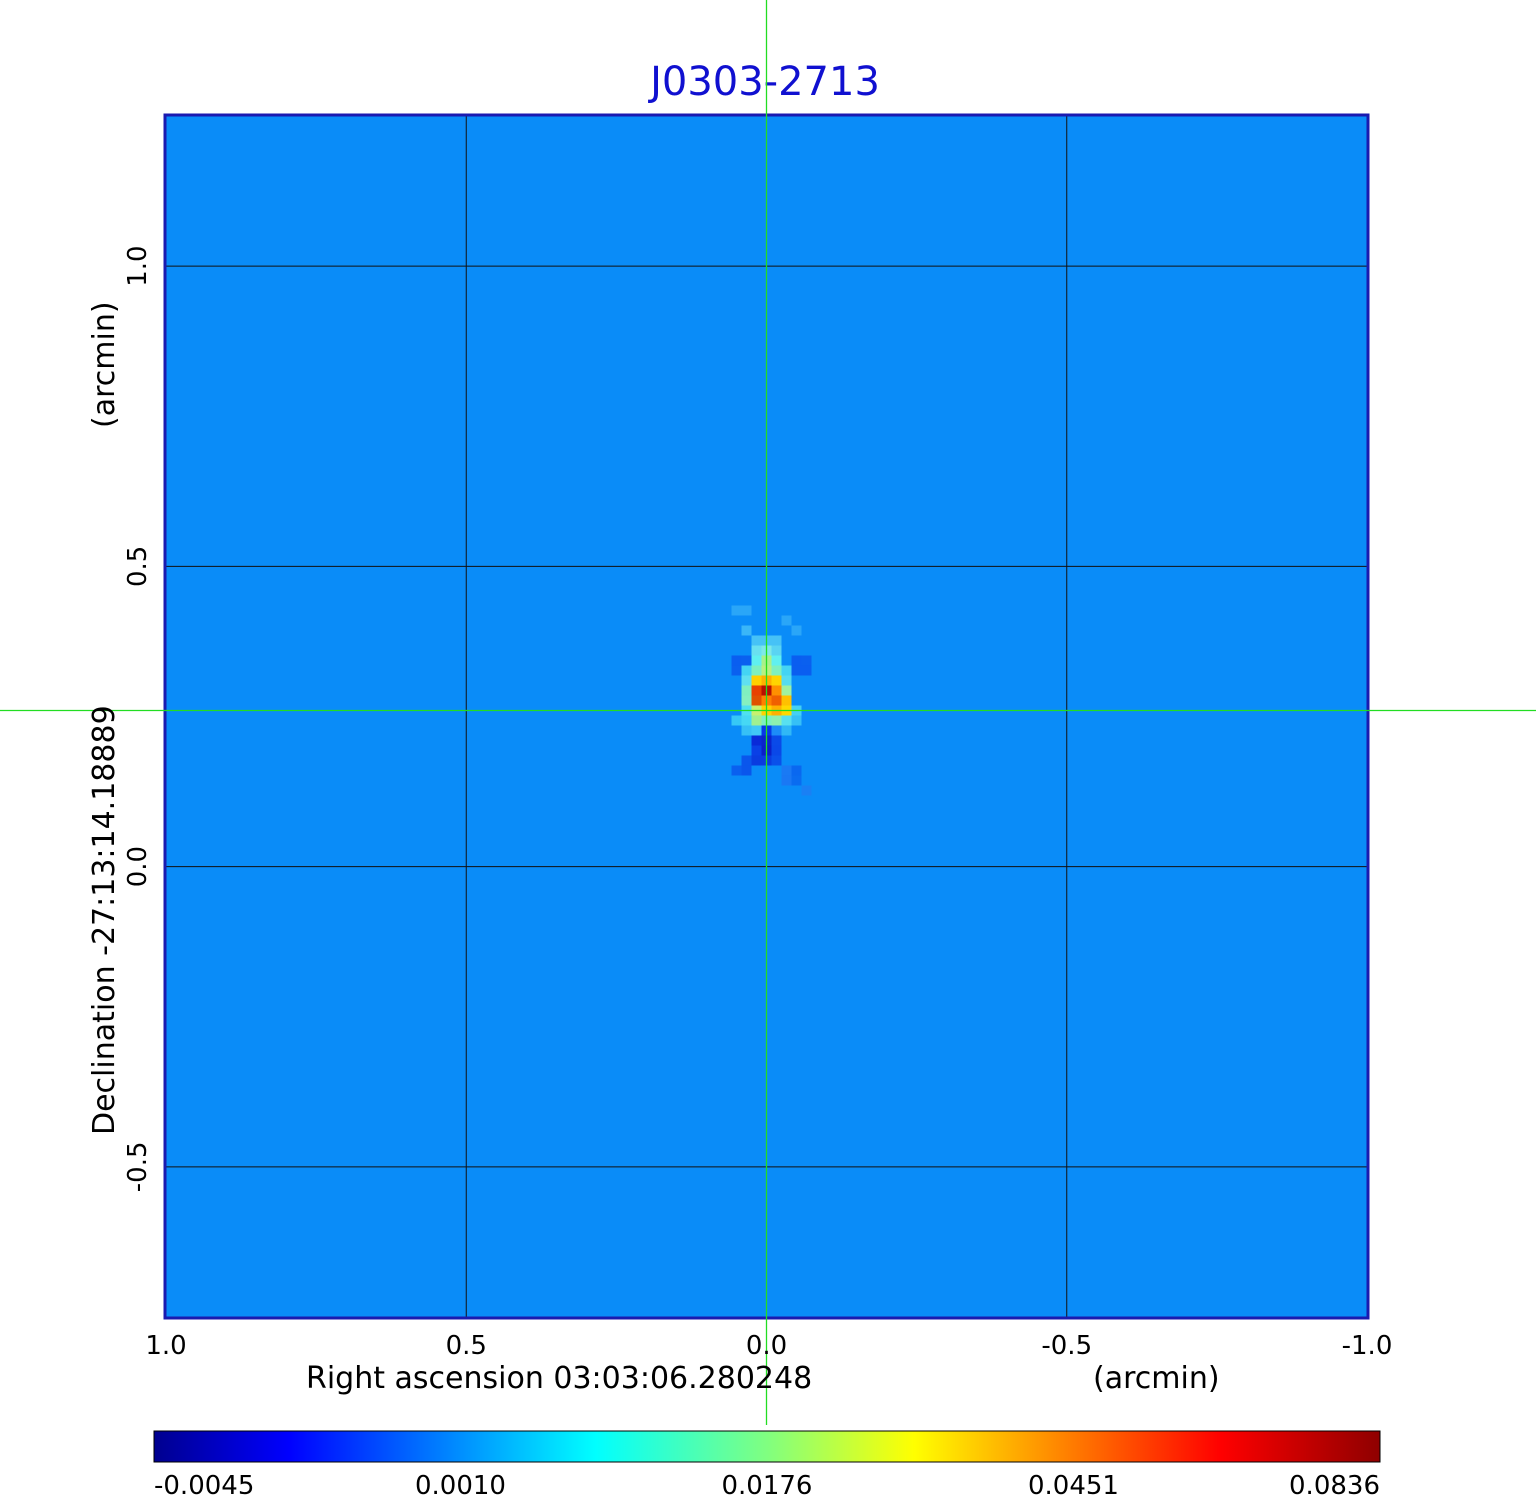 The width and height of the screenshot is (1536, 1500). What do you see at coordinates (138, 866) in the screenshot?
I see `y-tick-label: 0.0` at bounding box center [138, 866].